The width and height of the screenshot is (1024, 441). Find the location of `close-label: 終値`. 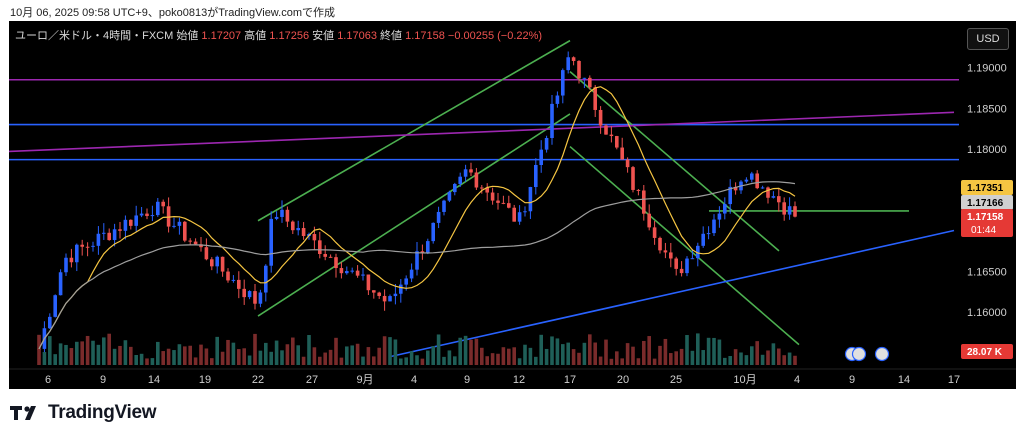

close-label: 終値 is located at coordinates (391, 36).